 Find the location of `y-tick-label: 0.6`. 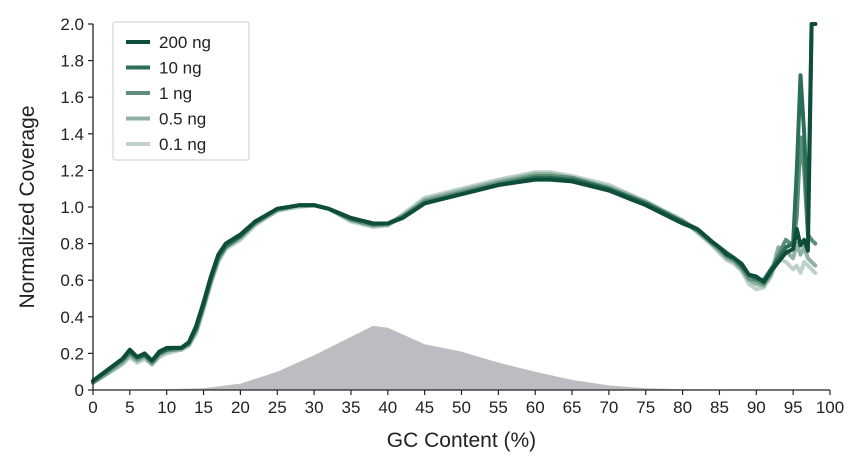

y-tick-label: 0.6 is located at coordinates (72, 280).